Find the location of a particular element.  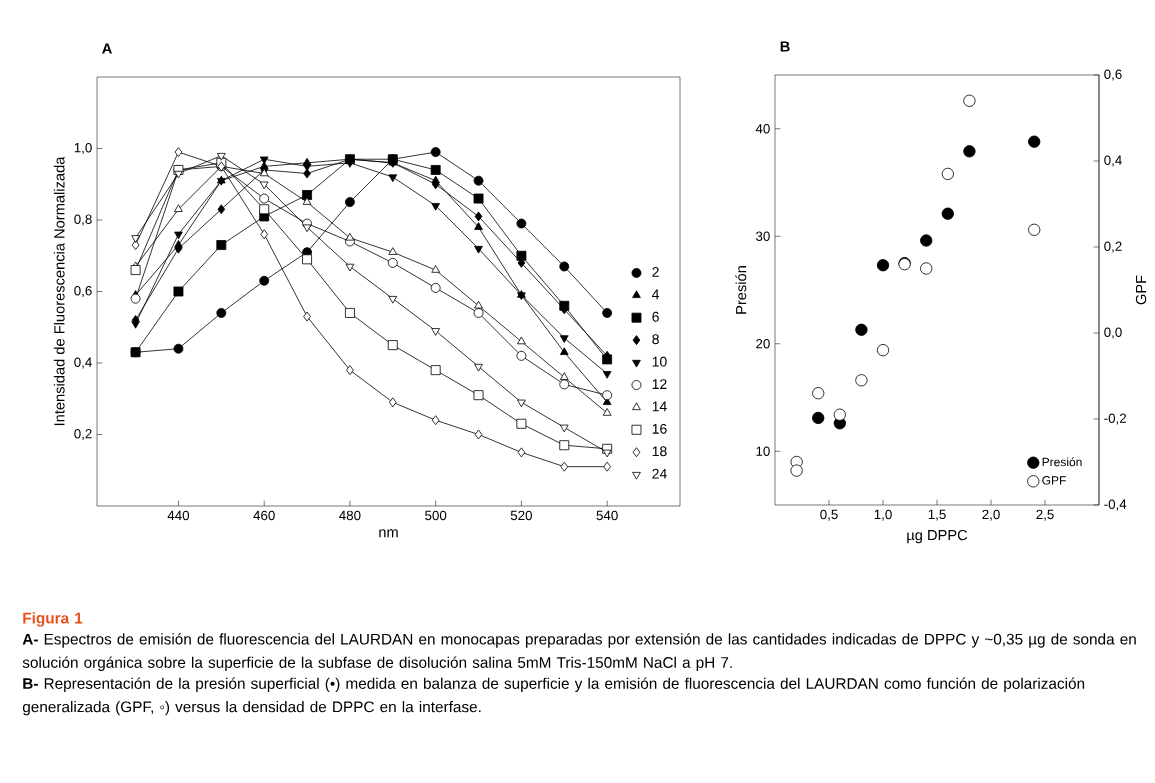

x-tick-label: 0,5 is located at coordinates (829, 515).